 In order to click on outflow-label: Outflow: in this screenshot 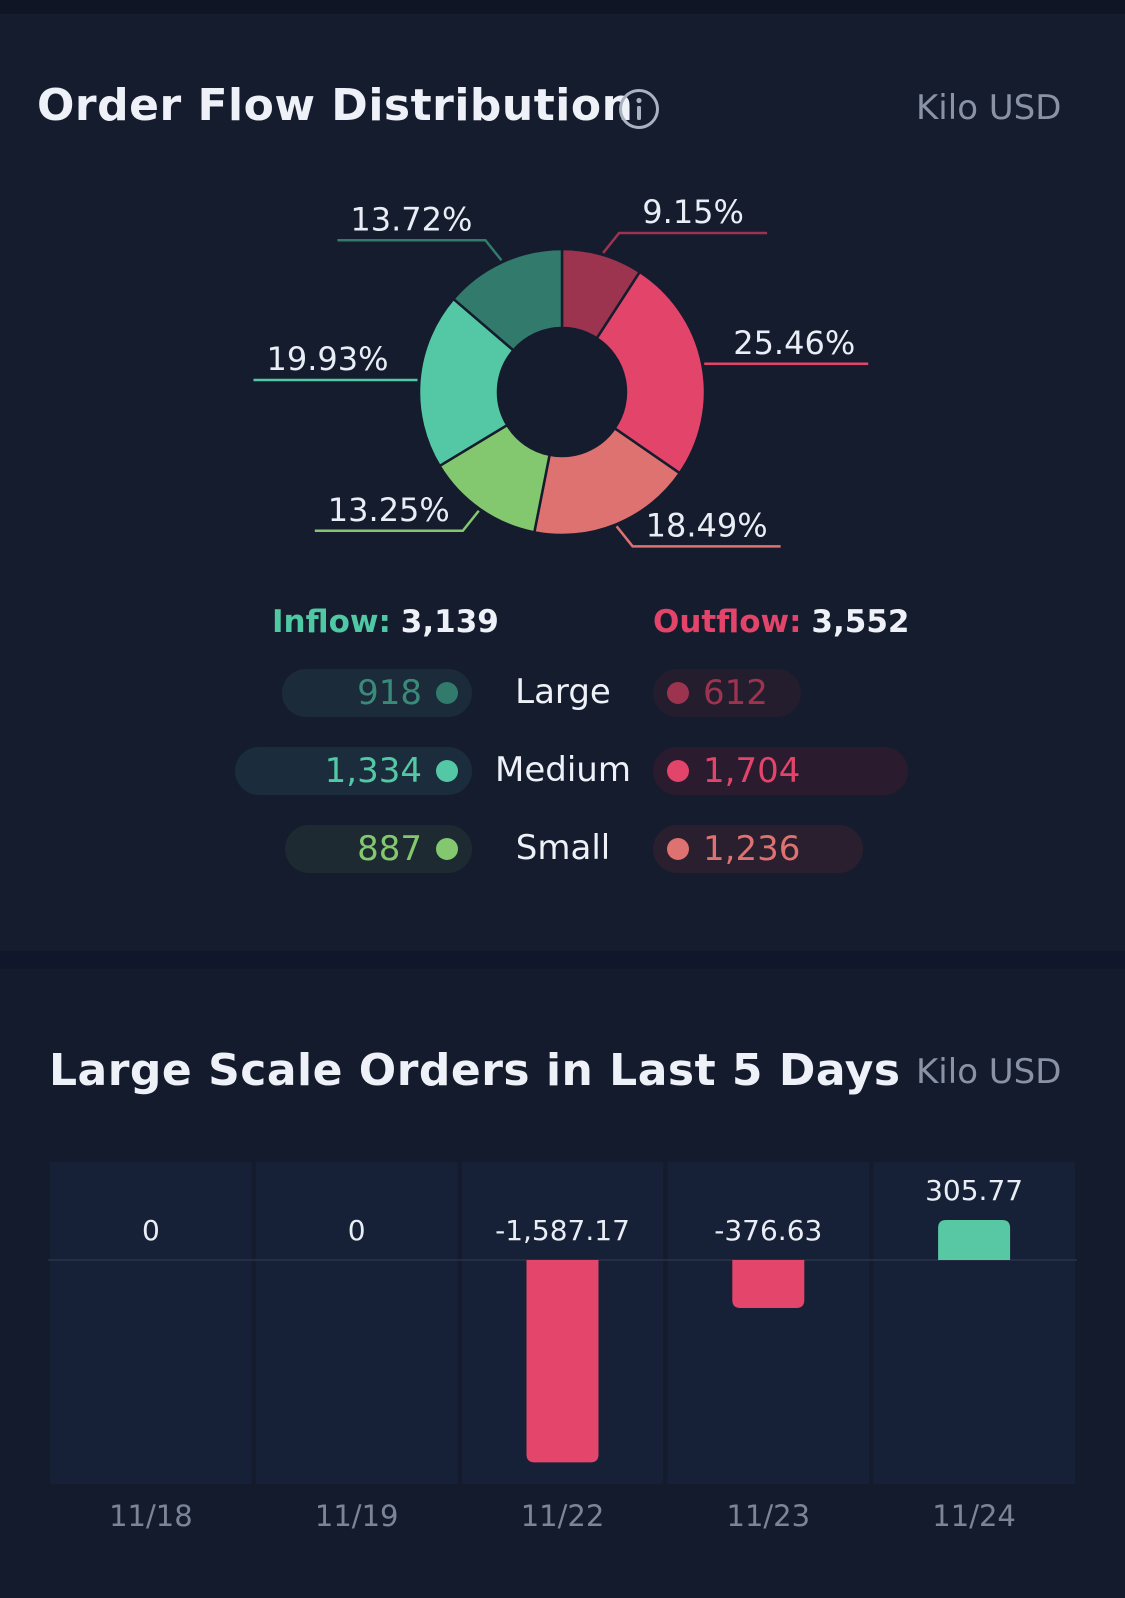, I will do `click(727, 622)`.